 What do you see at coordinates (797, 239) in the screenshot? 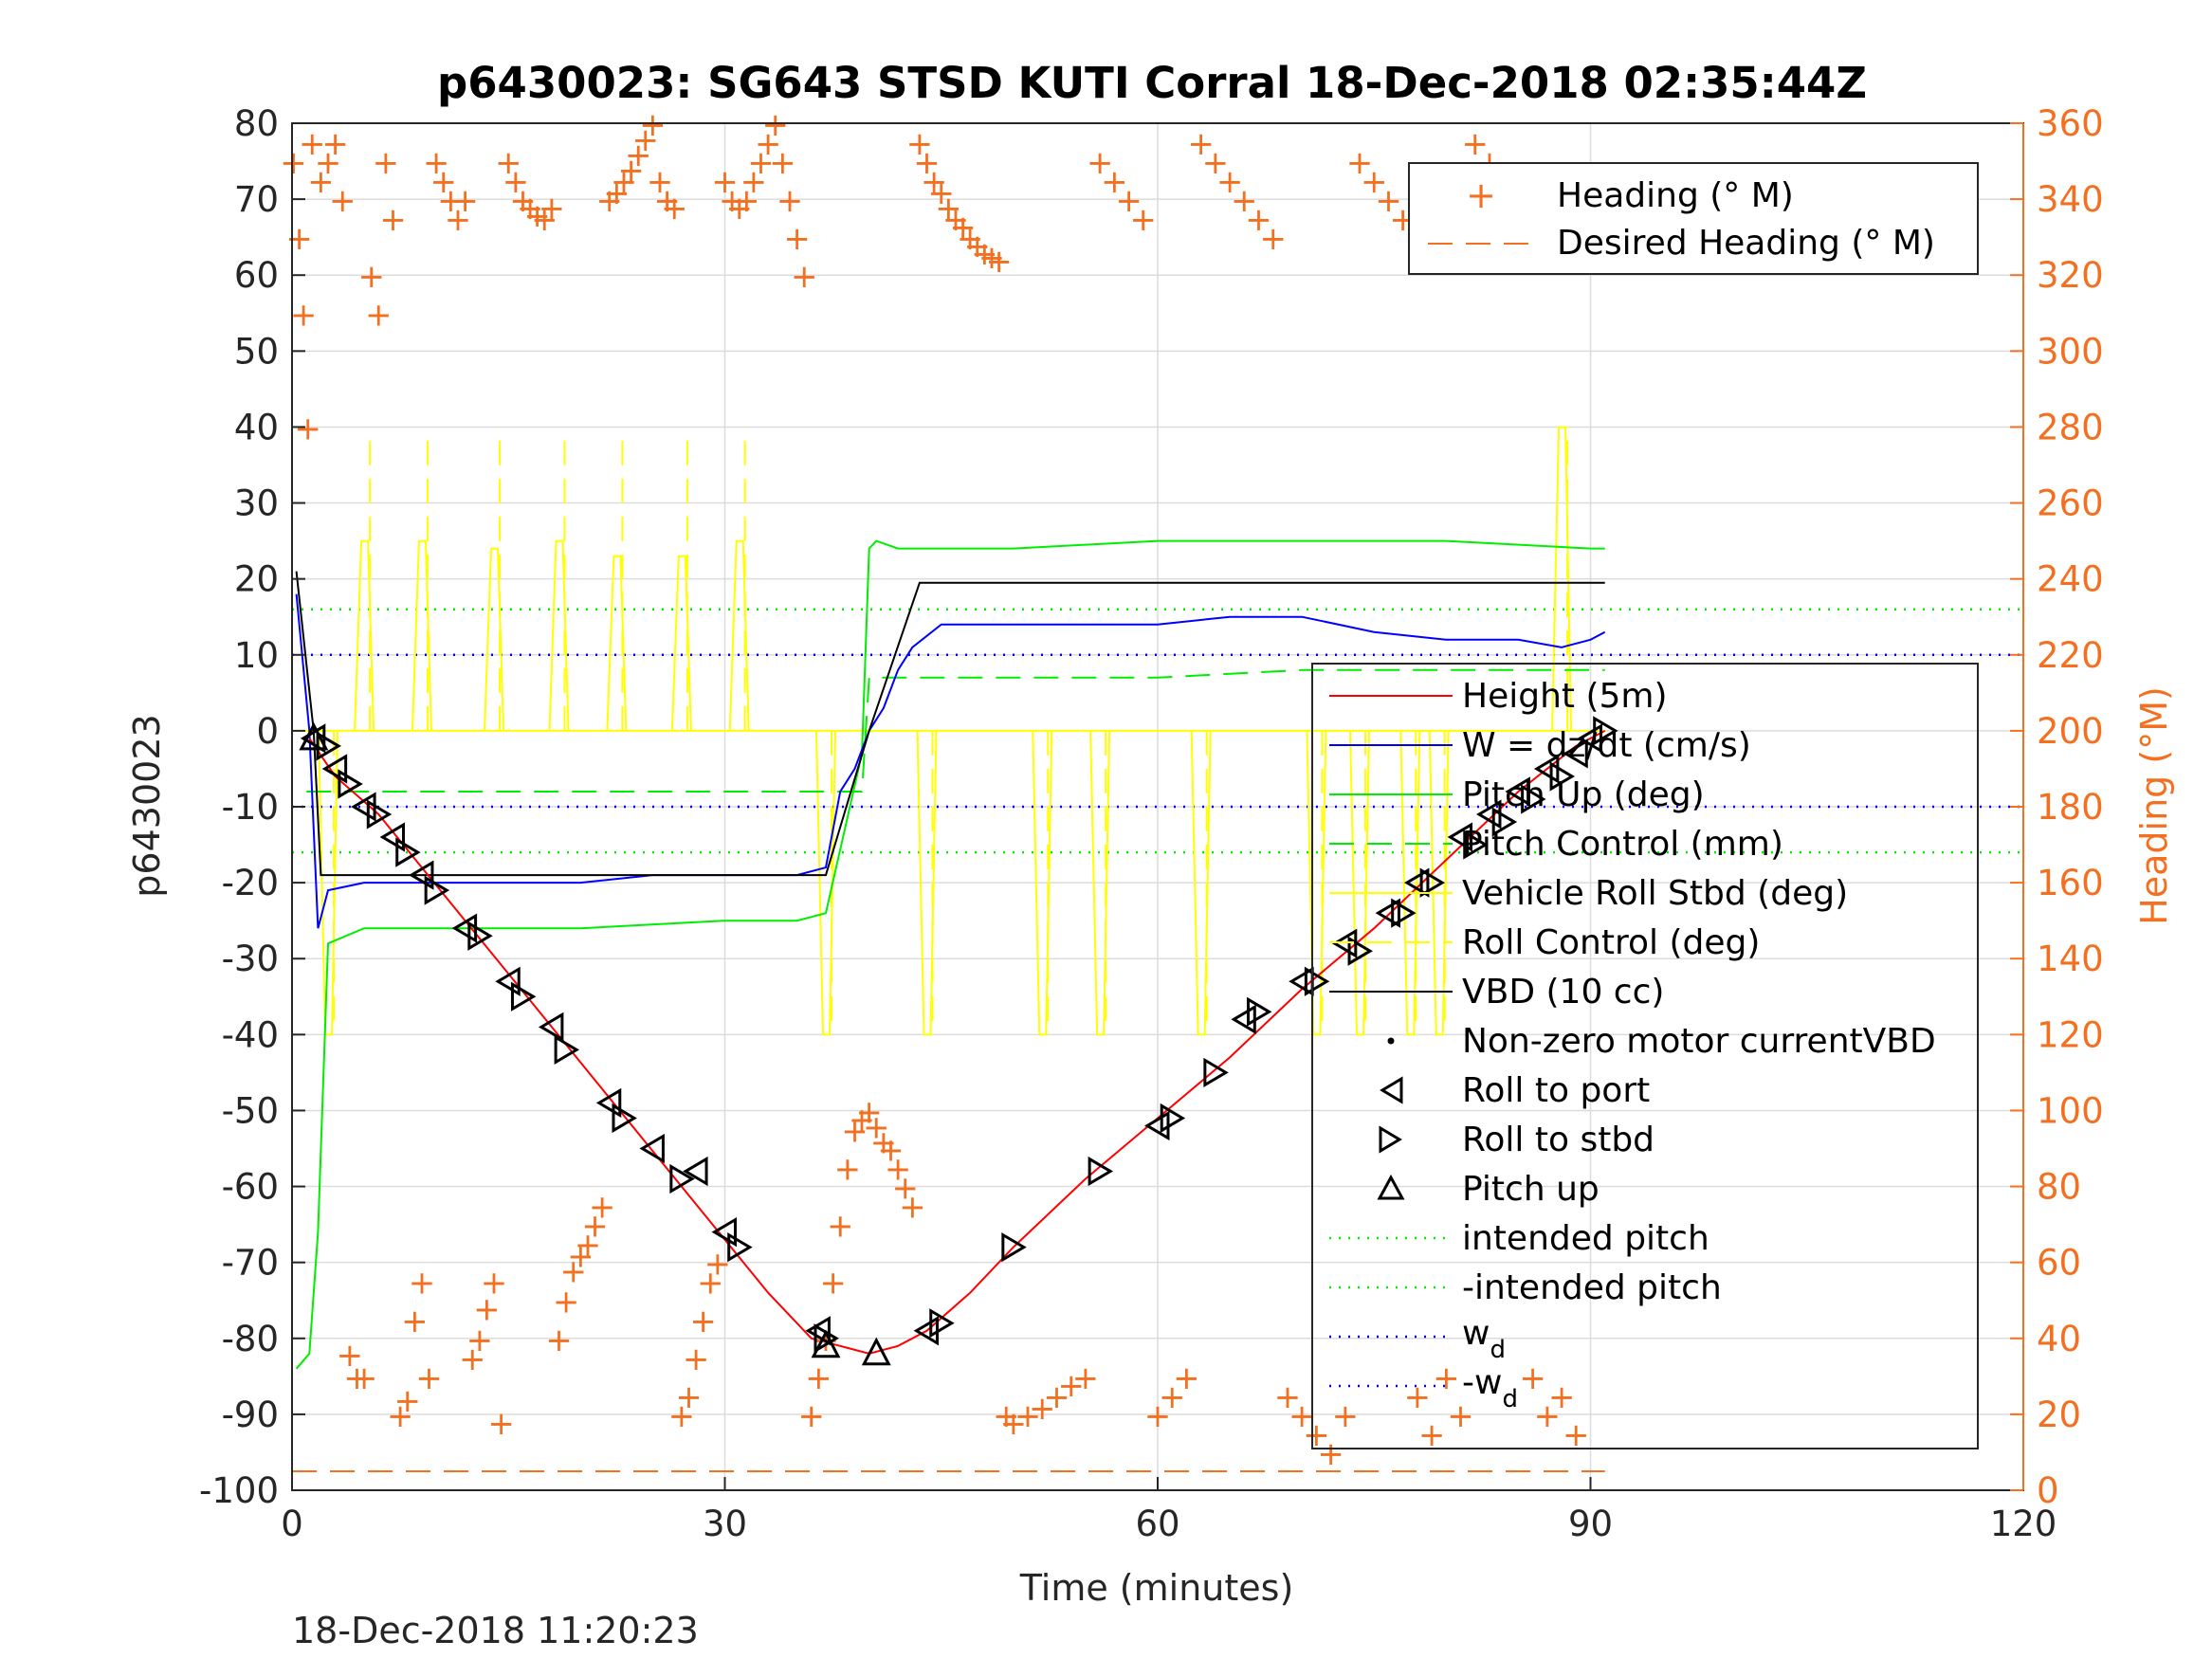
I see `heading-marker-71: +` at bounding box center [797, 239].